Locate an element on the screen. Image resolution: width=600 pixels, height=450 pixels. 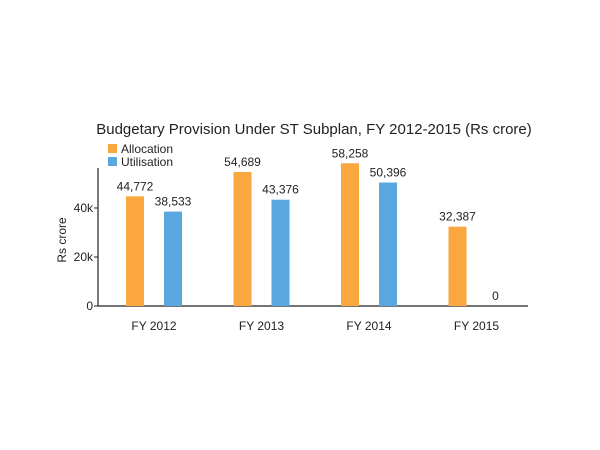
legend-label-allocation: Allocation is located at coordinates (147, 149).